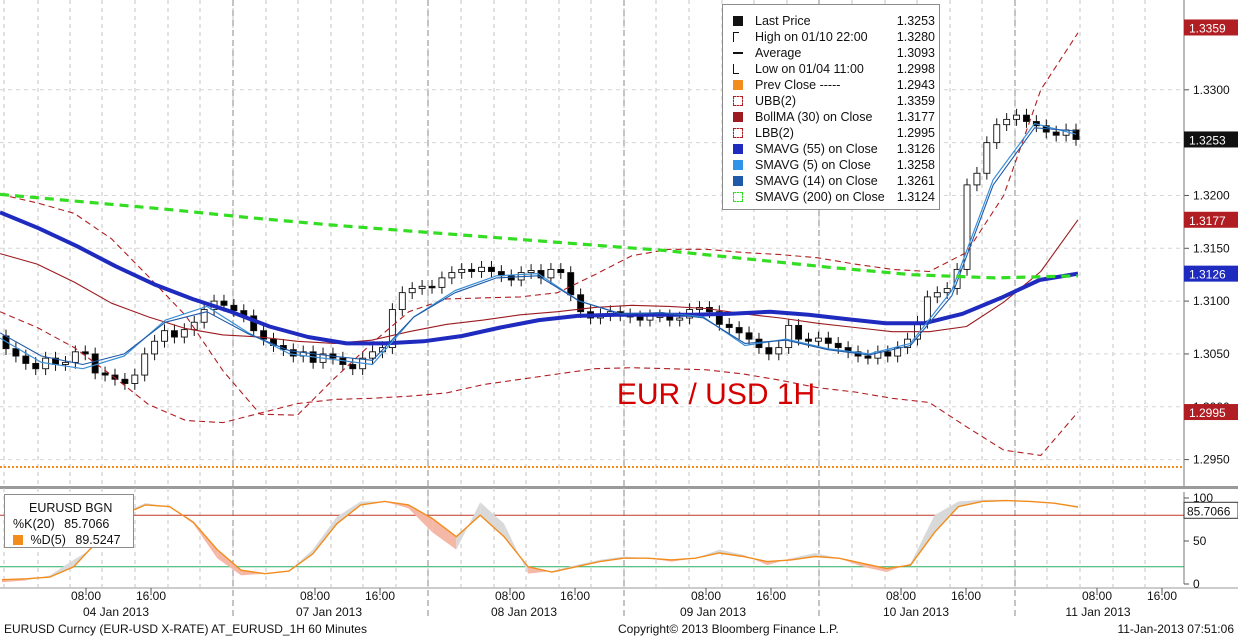  What do you see at coordinates (831, 149) in the screenshot?
I see `legend-entry: SMAVG (55) on Close 1.3126` at bounding box center [831, 149].